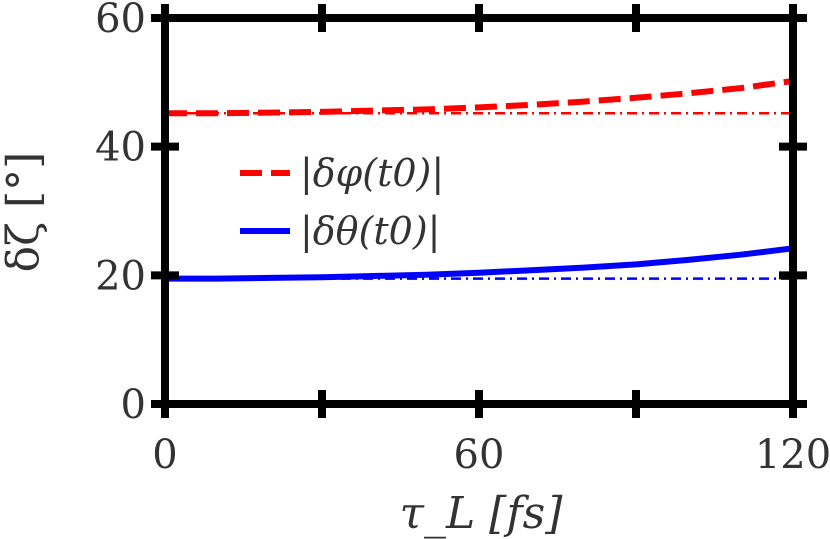 This screenshot has width=830, height=539. I want to click on y-tick-label-20: 20, so click(120, 276).